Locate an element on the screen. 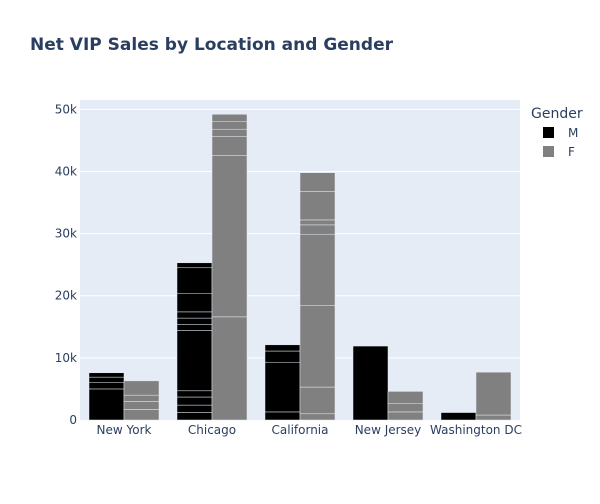  y-tick-label: 40k is located at coordinates (66, 171).